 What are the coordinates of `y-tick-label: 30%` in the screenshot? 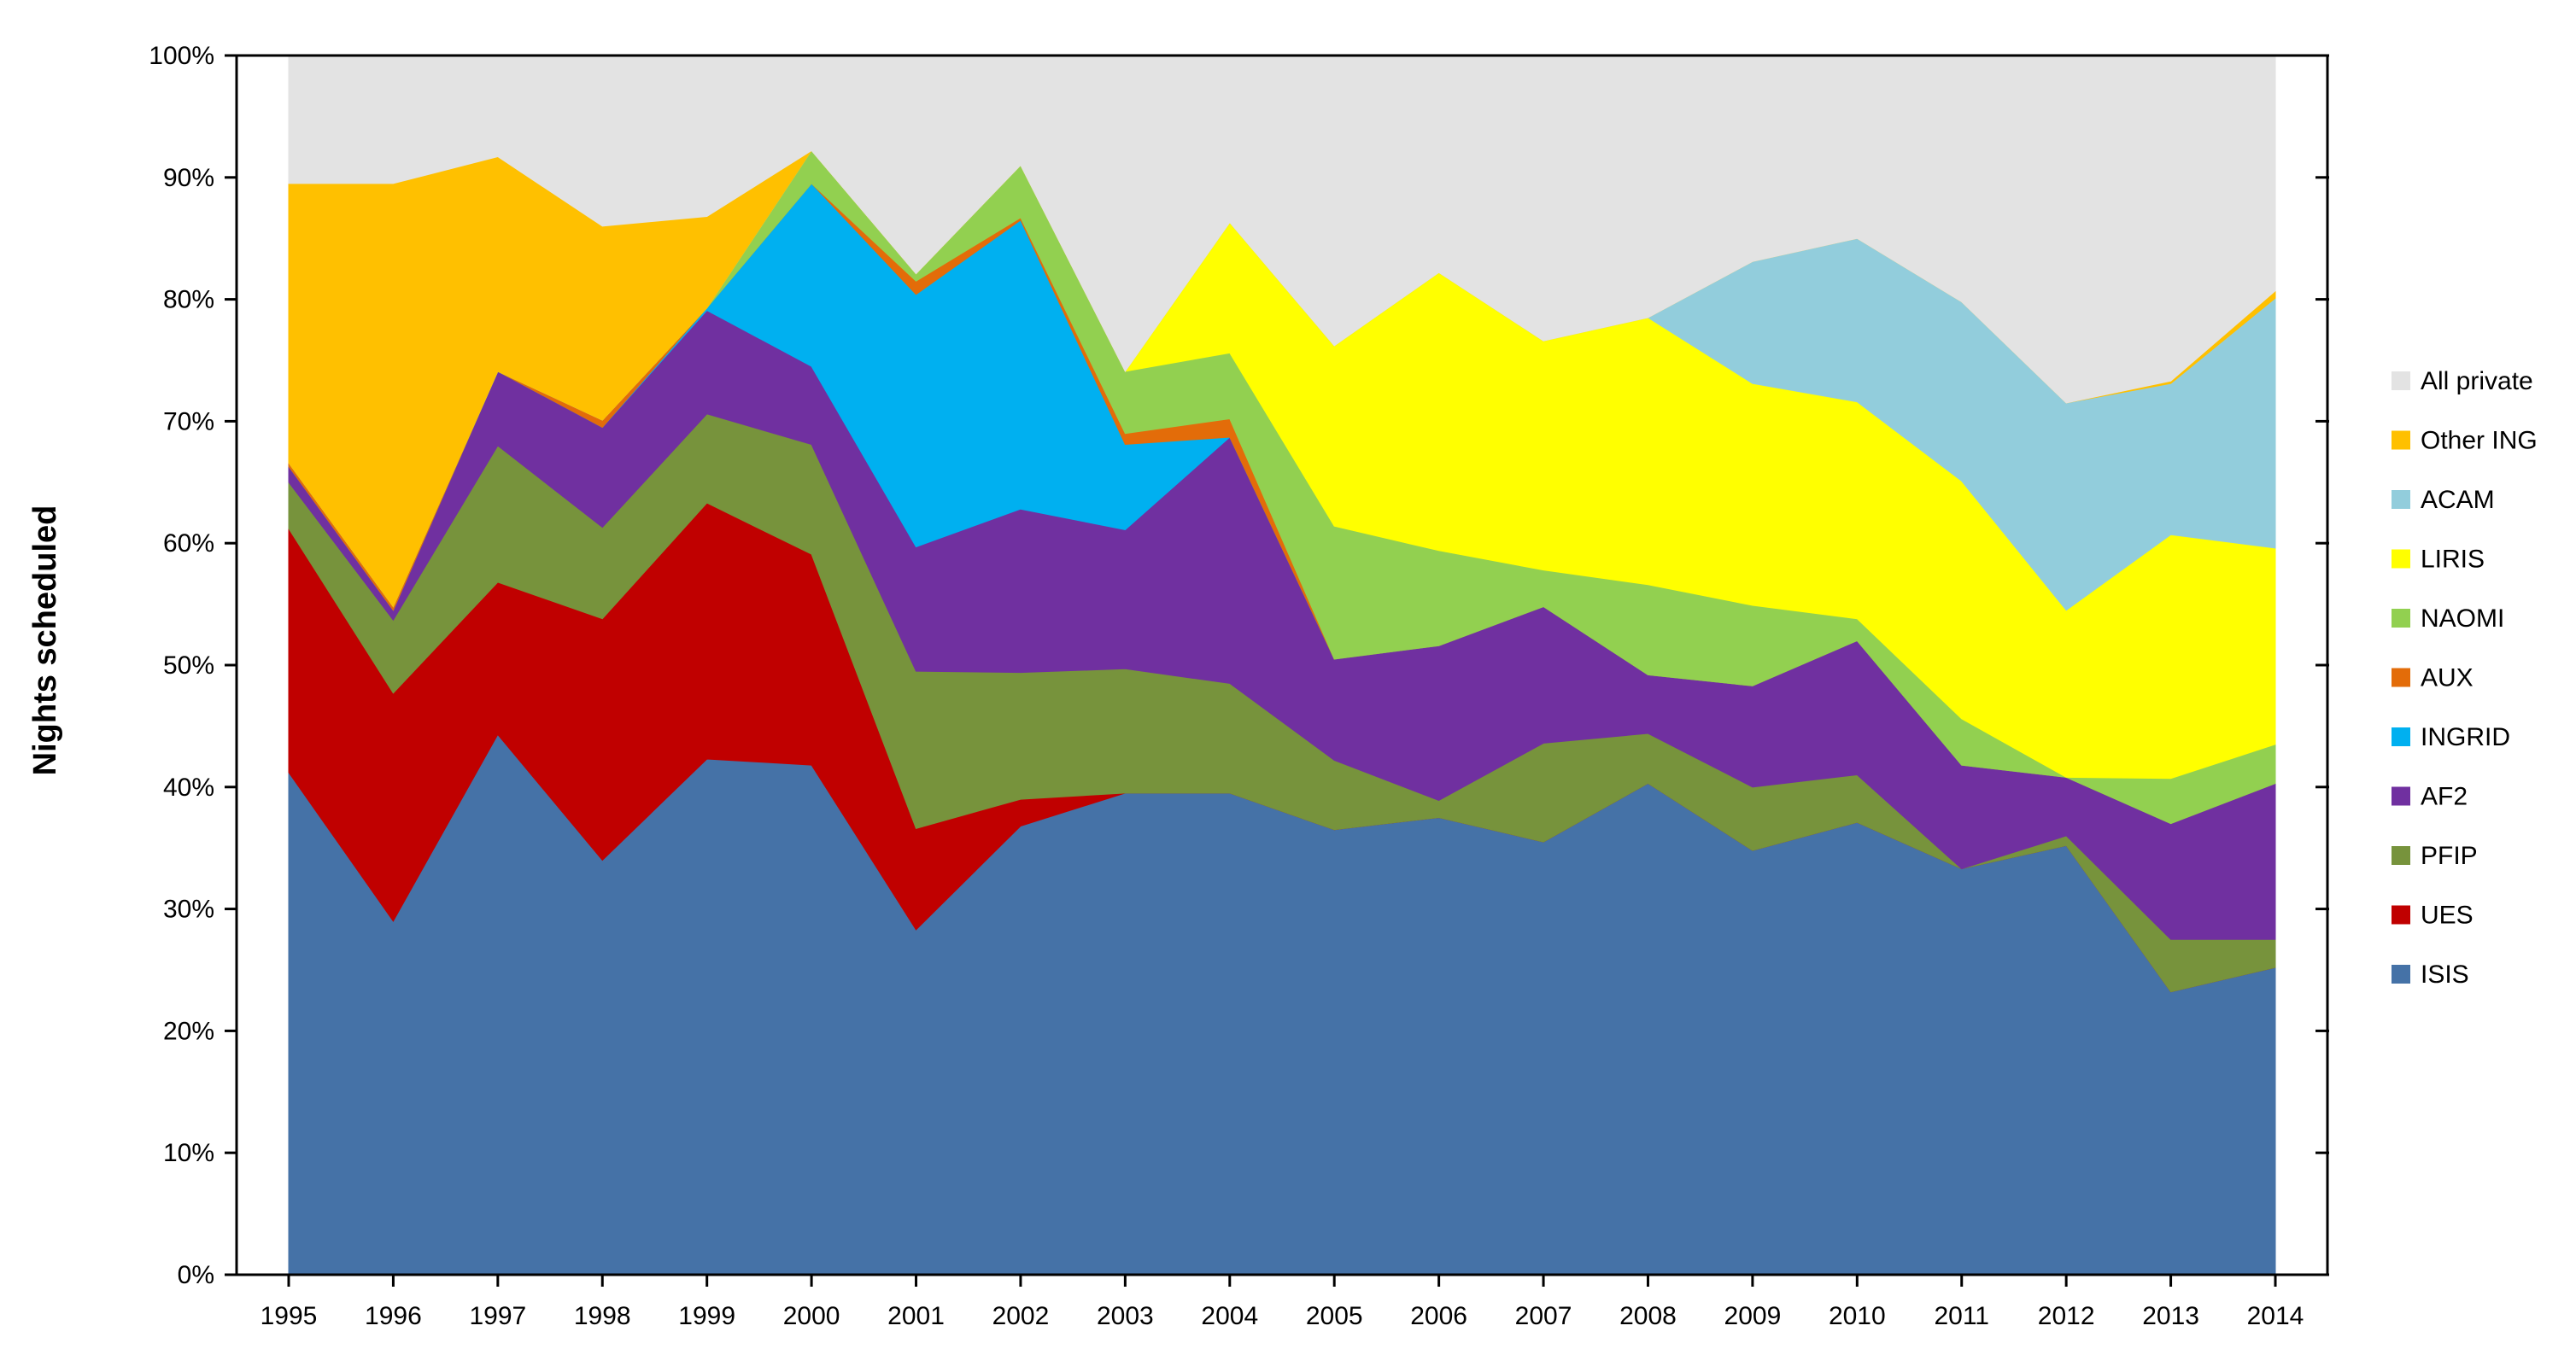 It's located at (188, 910).